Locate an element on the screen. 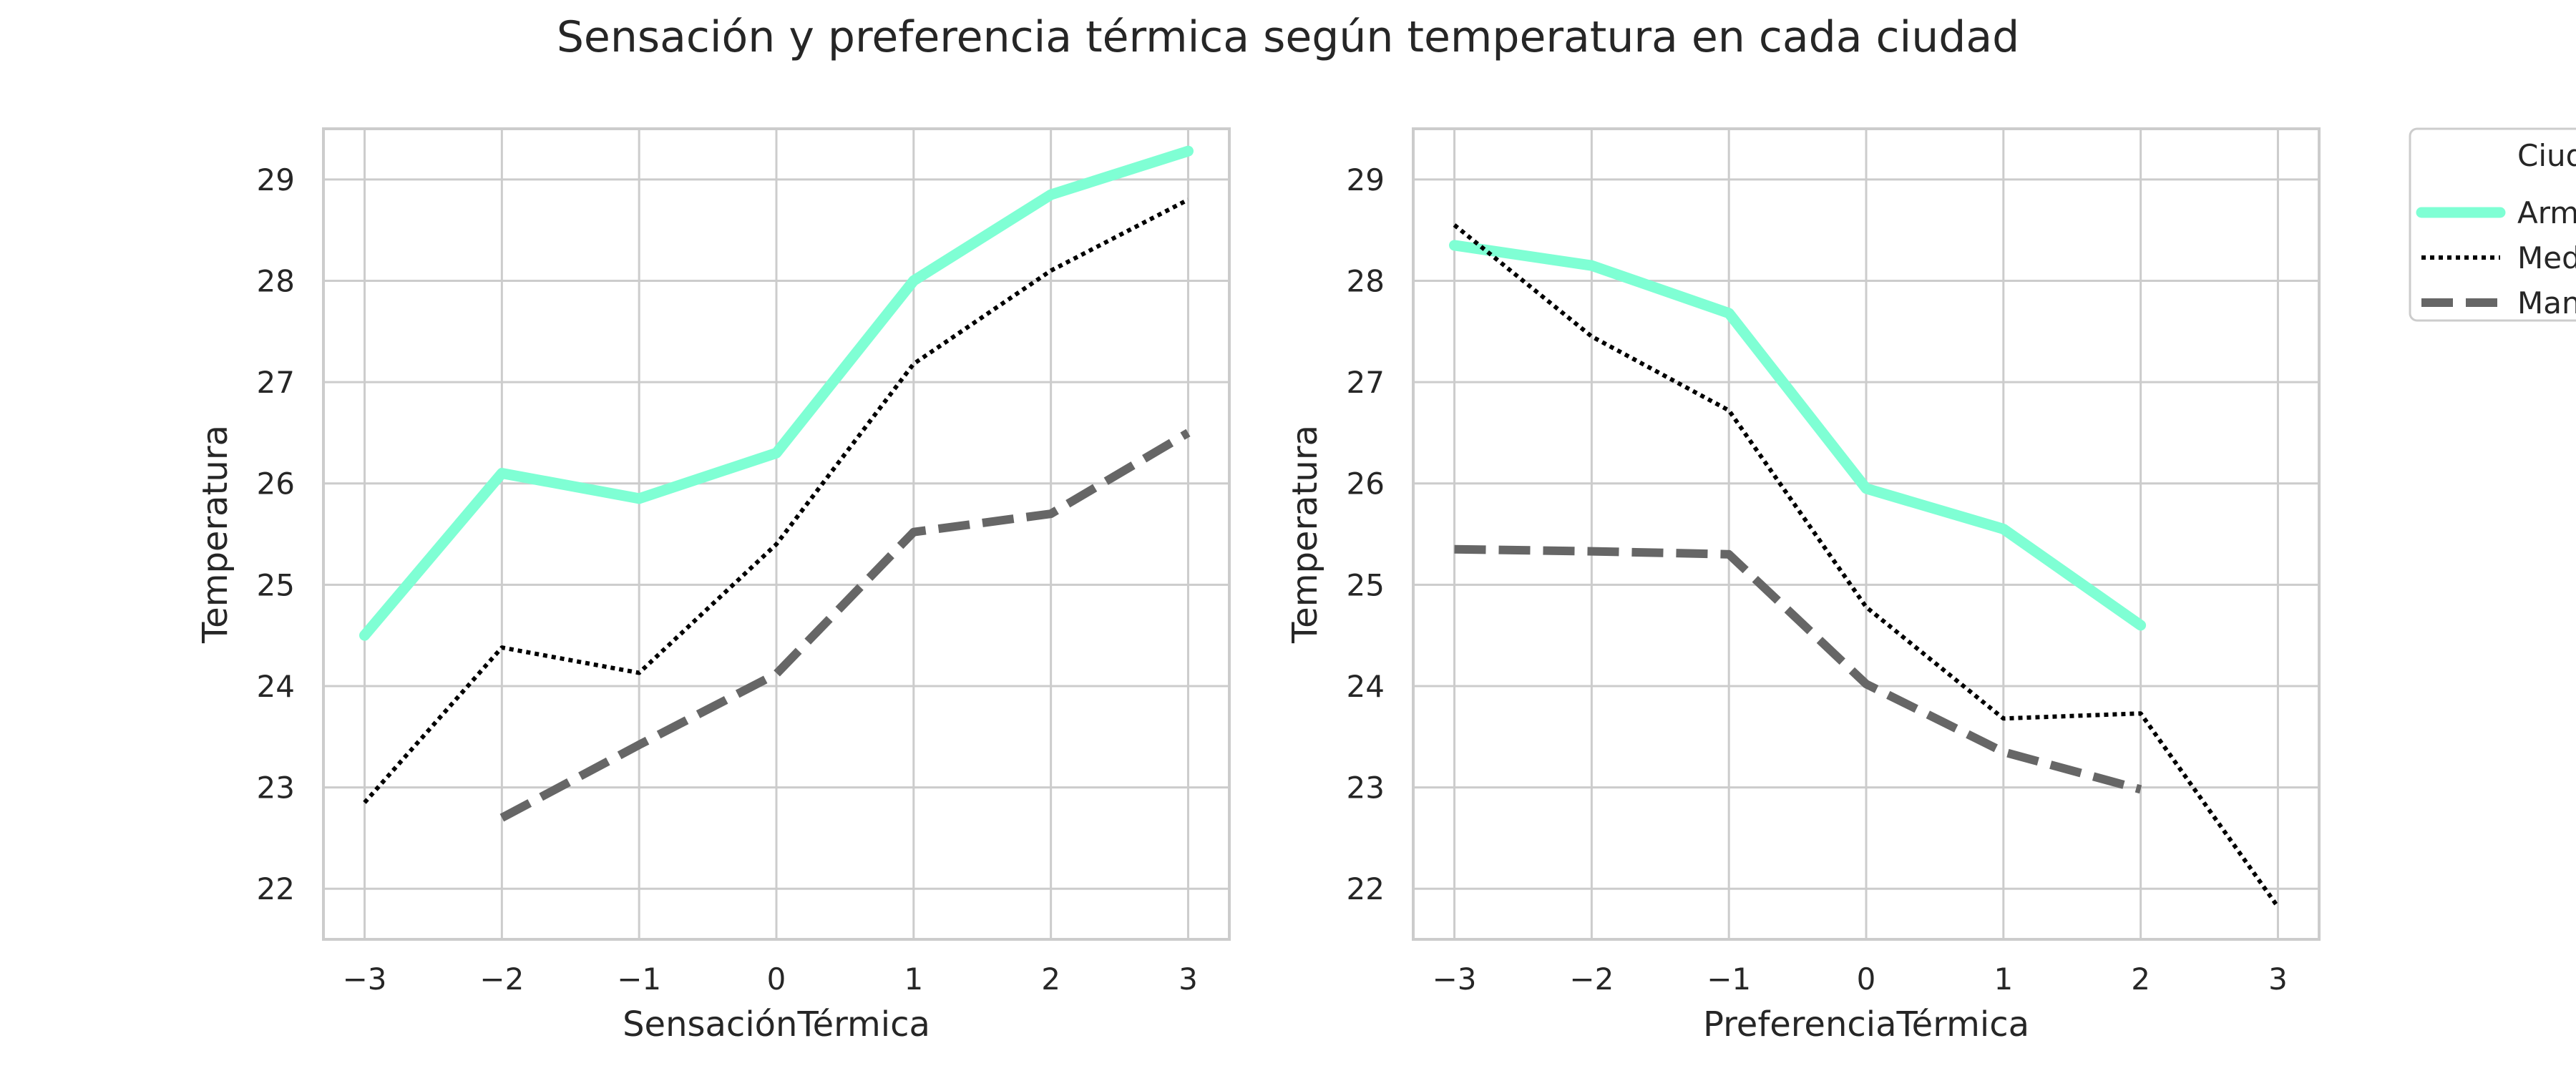 The height and width of the screenshot is (1076, 2576). legend-box is located at coordinates (2492, 225).